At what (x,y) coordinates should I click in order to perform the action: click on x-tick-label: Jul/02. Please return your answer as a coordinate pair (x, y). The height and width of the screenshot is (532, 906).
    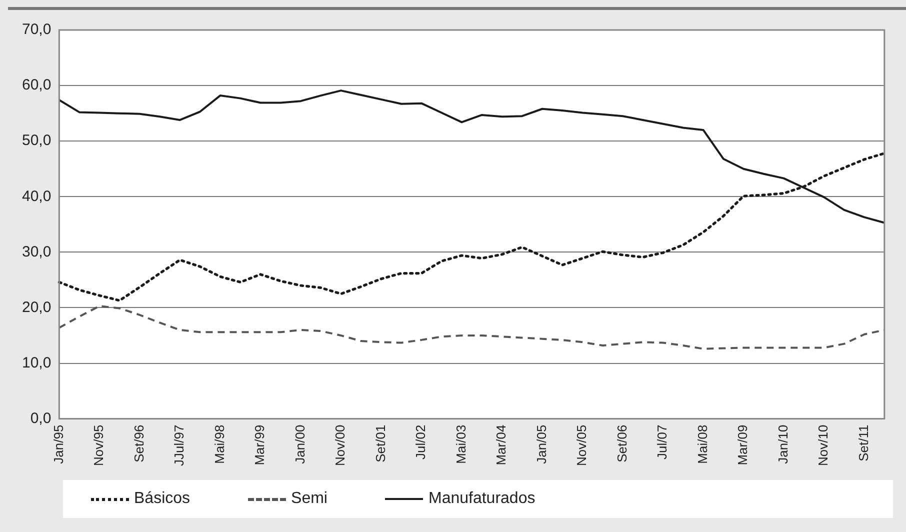
    Looking at the image, I should click on (420, 442).